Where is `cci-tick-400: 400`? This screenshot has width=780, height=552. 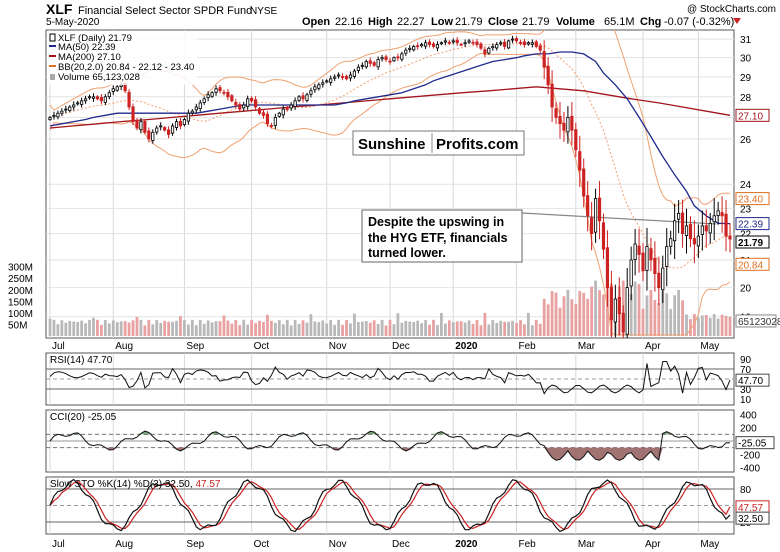
cci-tick-400: 400 is located at coordinates (748, 415).